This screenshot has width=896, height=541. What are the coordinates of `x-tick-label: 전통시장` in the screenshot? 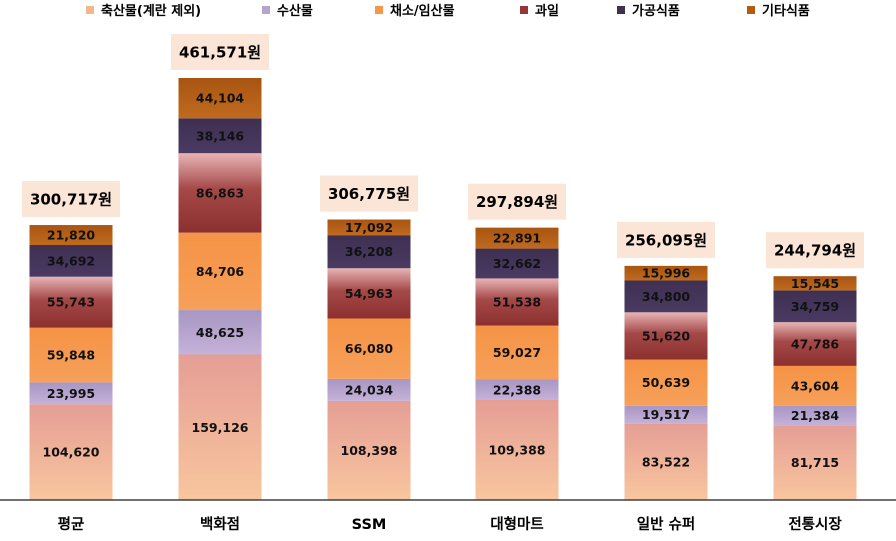 It's located at (815, 524).